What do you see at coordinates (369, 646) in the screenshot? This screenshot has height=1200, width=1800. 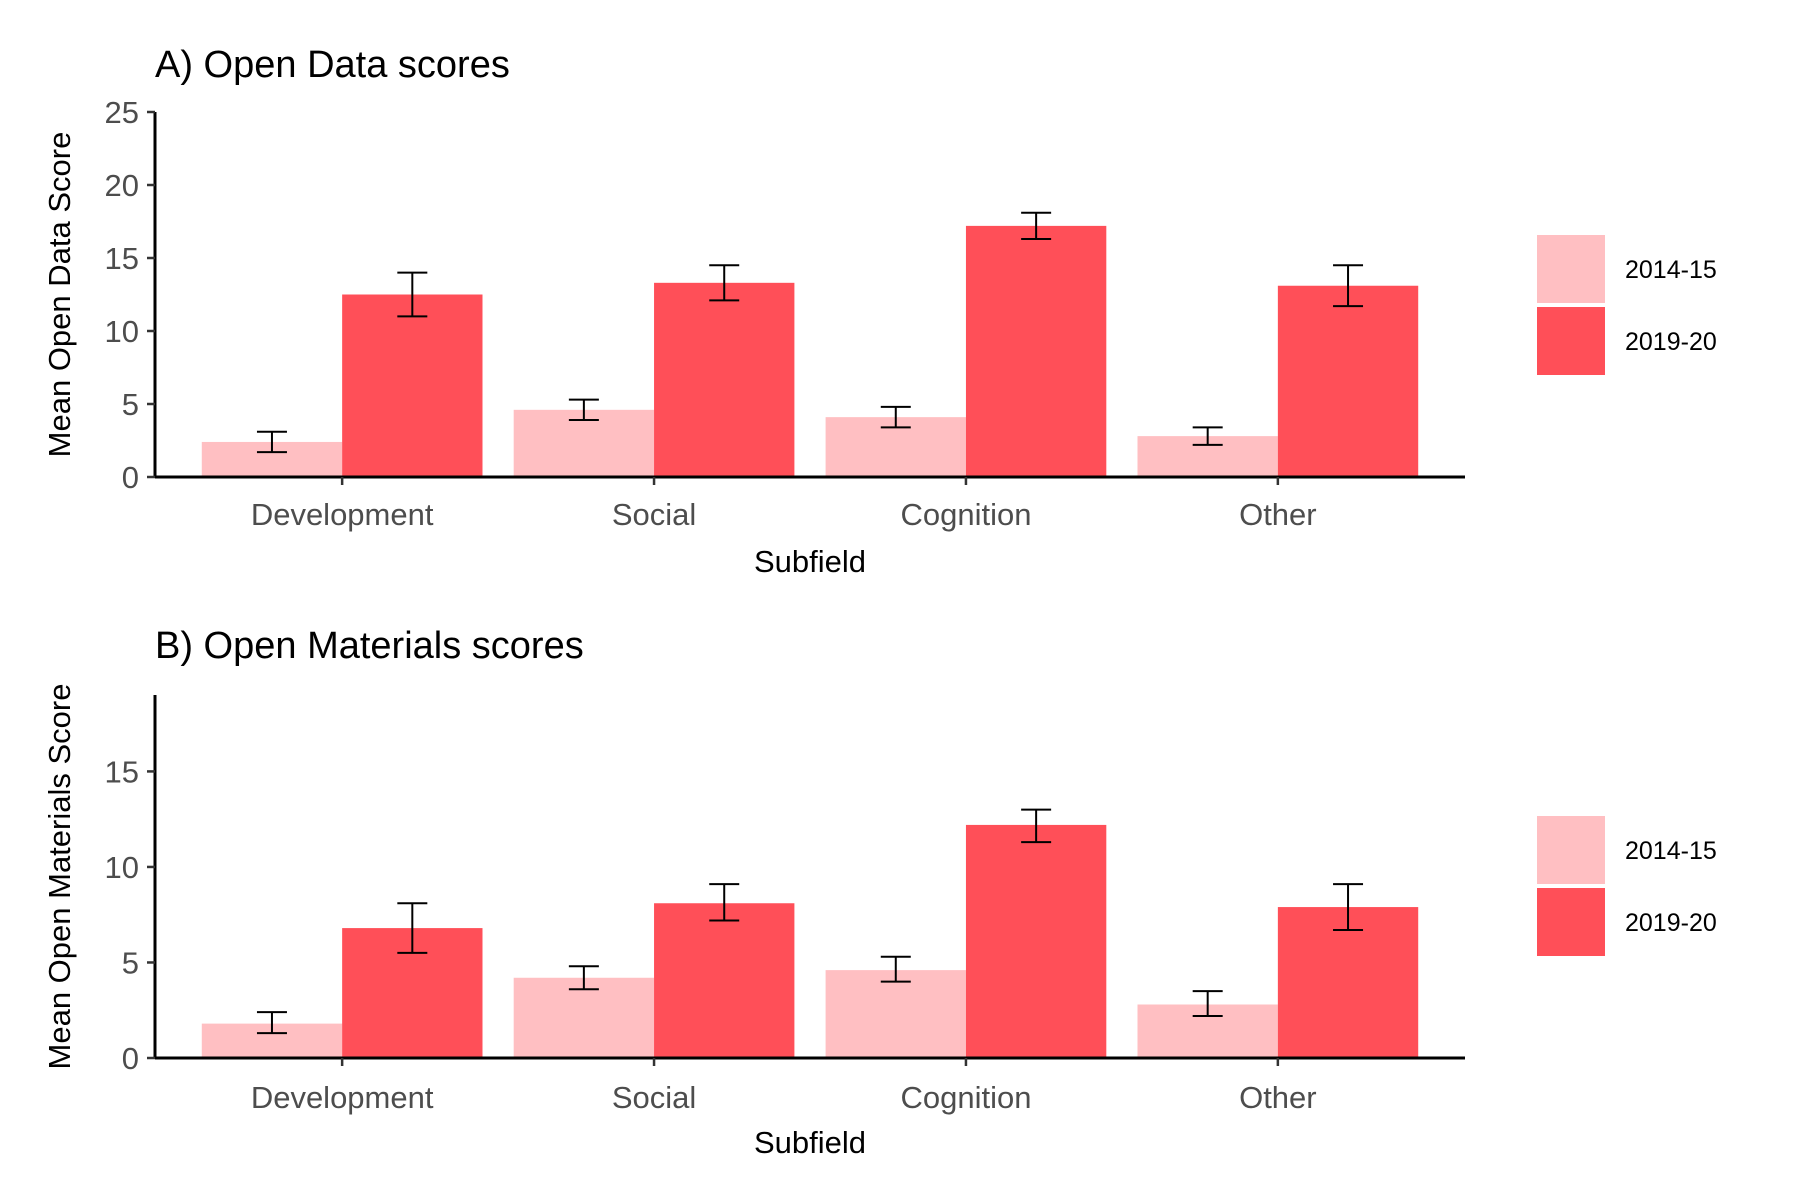 I see `panel-title-1: B) Open Materials scores` at bounding box center [369, 646].